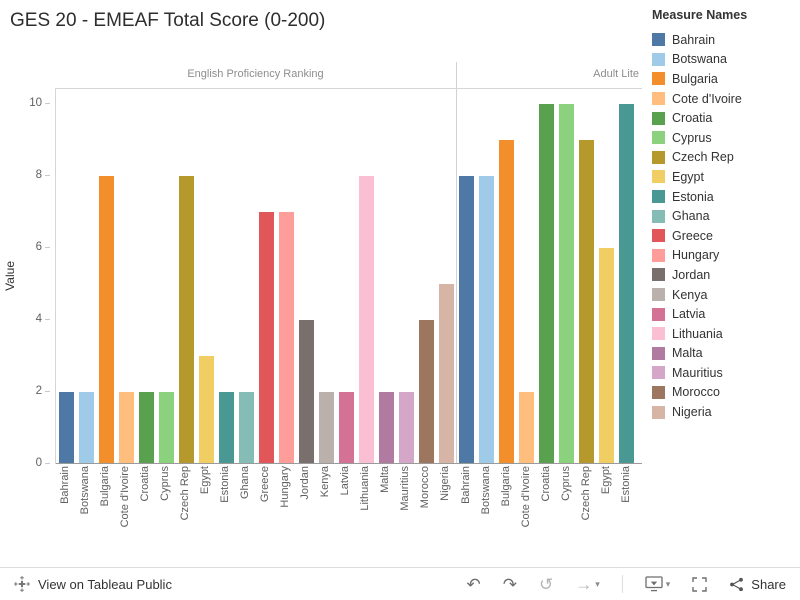 This screenshot has height=600, width=800. I want to click on x-label-slot: Croatia, so click(145, 513).